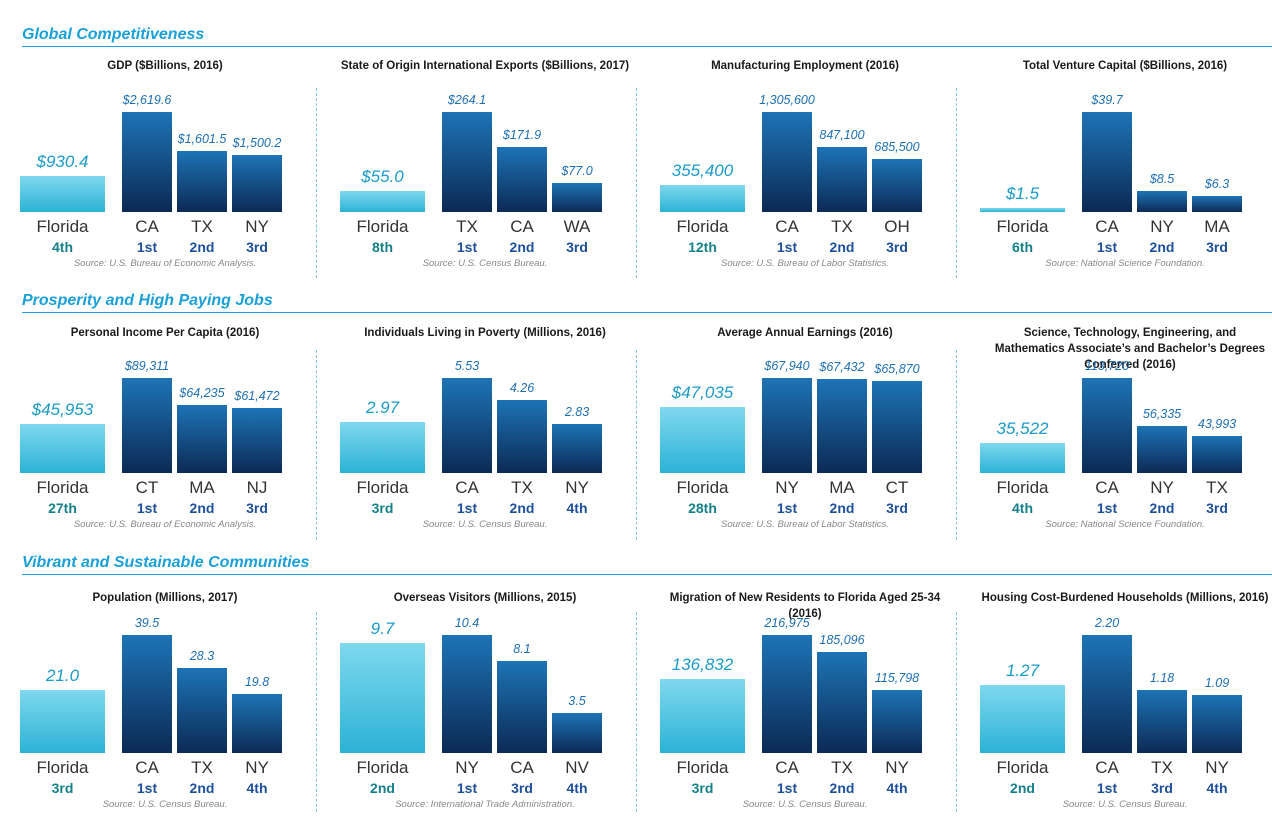 This screenshot has height=830, width=1272. Describe the element at coordinates (1217, 682) in the screenshot. I see `data-label: 1.09` at that location.